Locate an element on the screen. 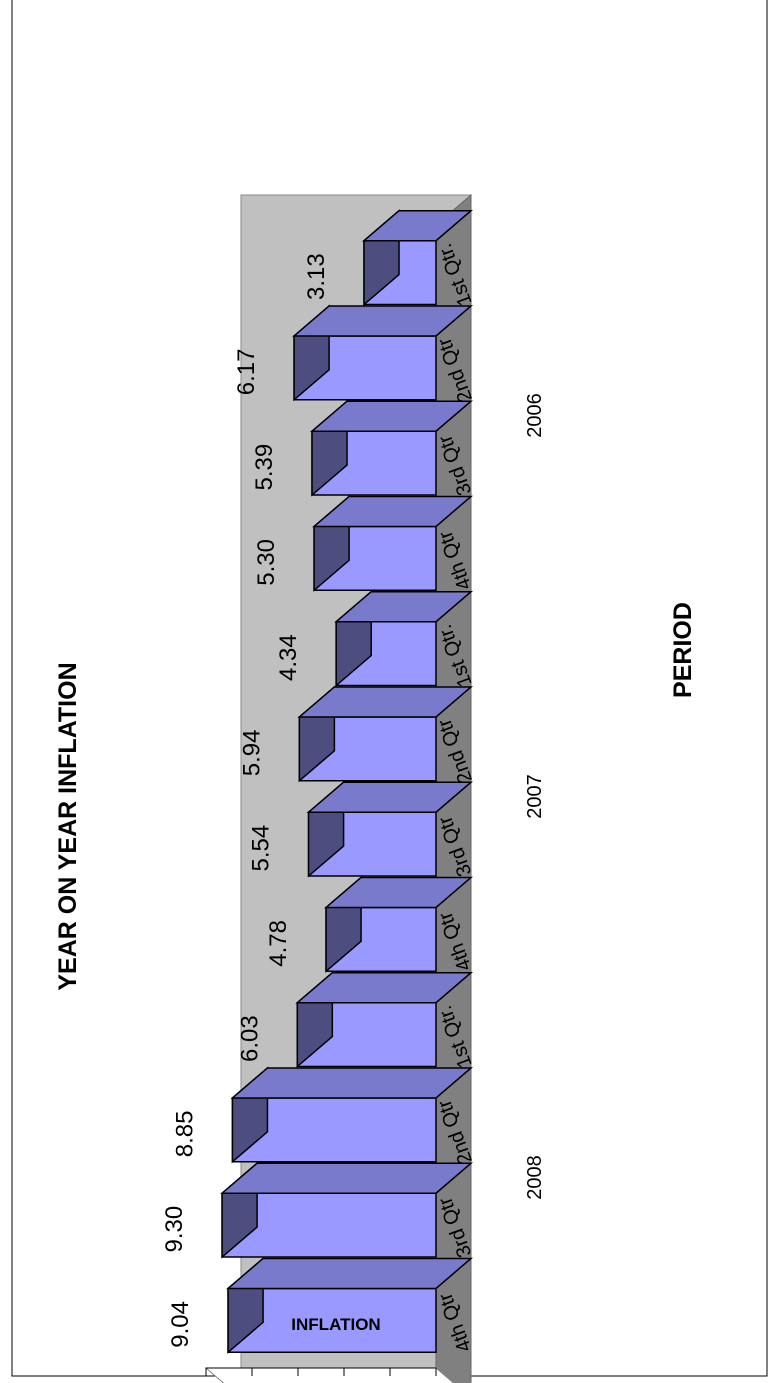 This screenshot has height=1383, width=776. chart-title: YEAR ON YEAR INFLATION is located at coordinates (68, 826).